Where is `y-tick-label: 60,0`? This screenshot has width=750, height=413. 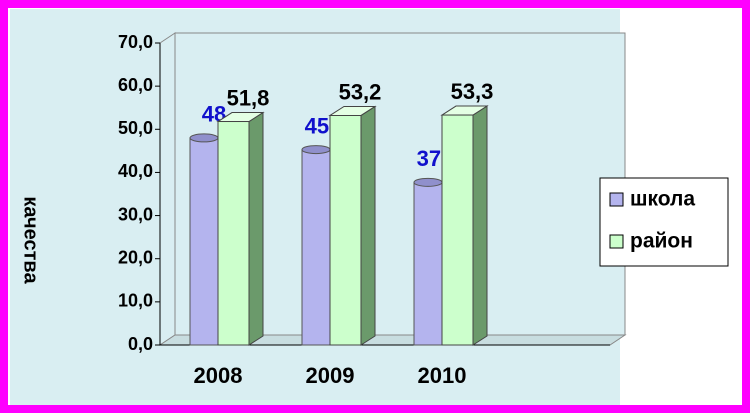 y-tick-label: 60,0 is located at coordinates (135, 85).